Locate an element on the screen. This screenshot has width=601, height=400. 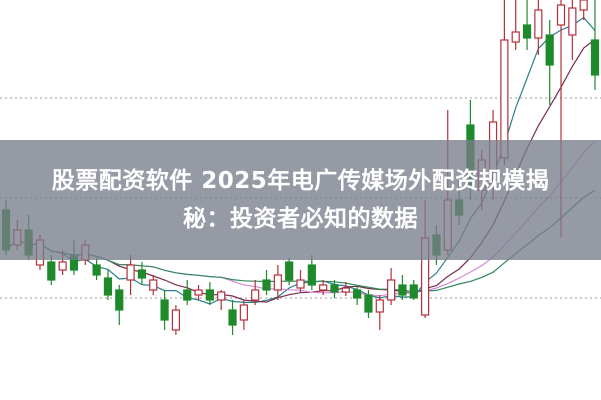
title-line-2: 秘：投资者必知的数据 is located at coordinates (300, 219).